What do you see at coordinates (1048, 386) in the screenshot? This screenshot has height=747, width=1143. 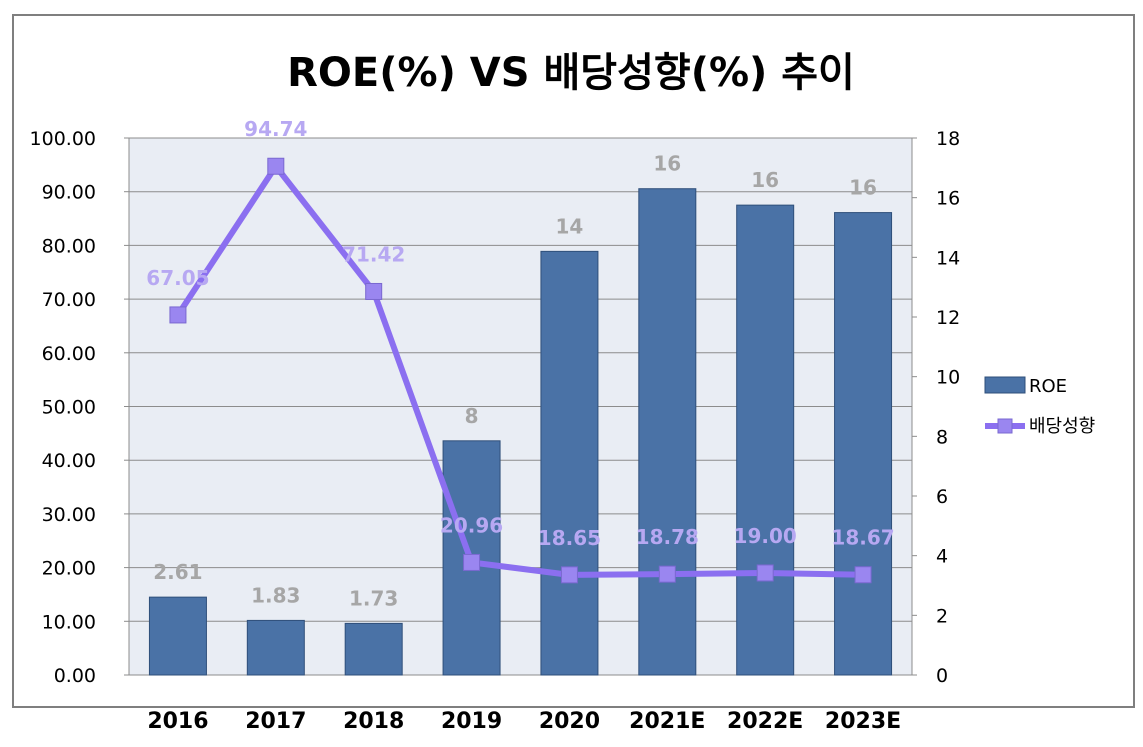 I see `legend-roe-label: ROE` at bounding box center [1048, 386].